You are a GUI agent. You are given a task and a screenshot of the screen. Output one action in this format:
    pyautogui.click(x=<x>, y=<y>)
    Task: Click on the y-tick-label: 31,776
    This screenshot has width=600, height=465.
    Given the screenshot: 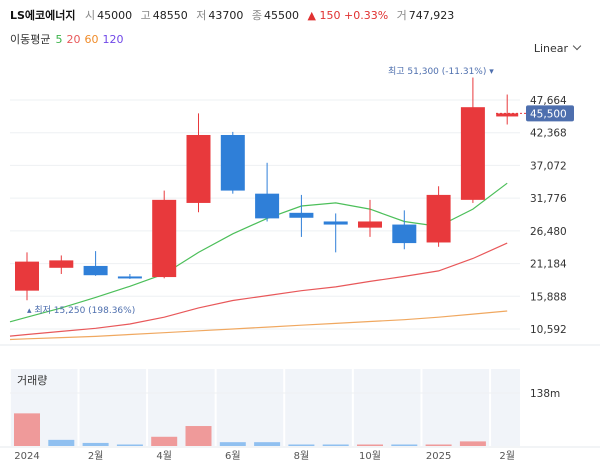 What is the action you would take?
    pyautogui.click(x=548, y=199)
    